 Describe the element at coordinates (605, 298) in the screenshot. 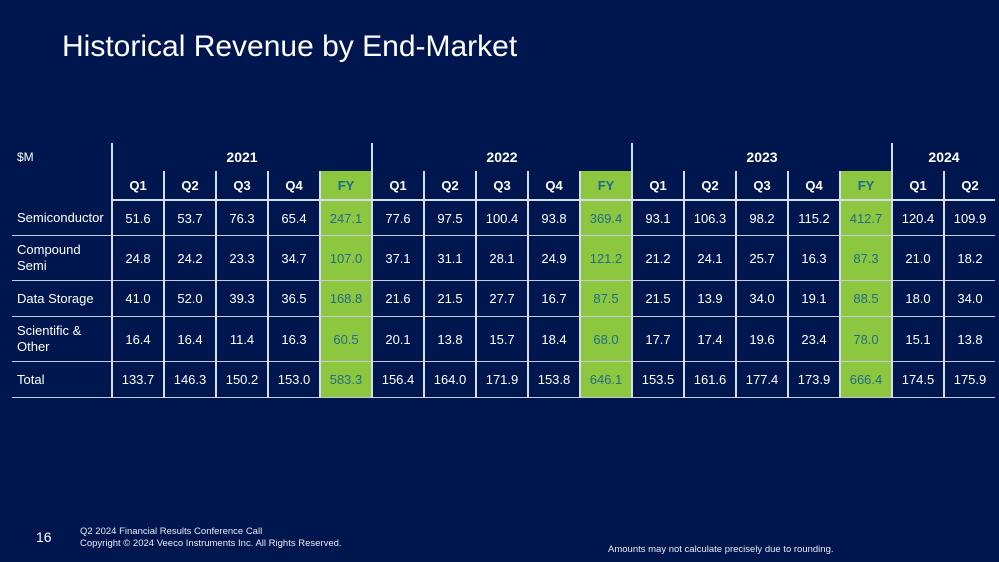

I see `value-cell: 87.5` at that location.